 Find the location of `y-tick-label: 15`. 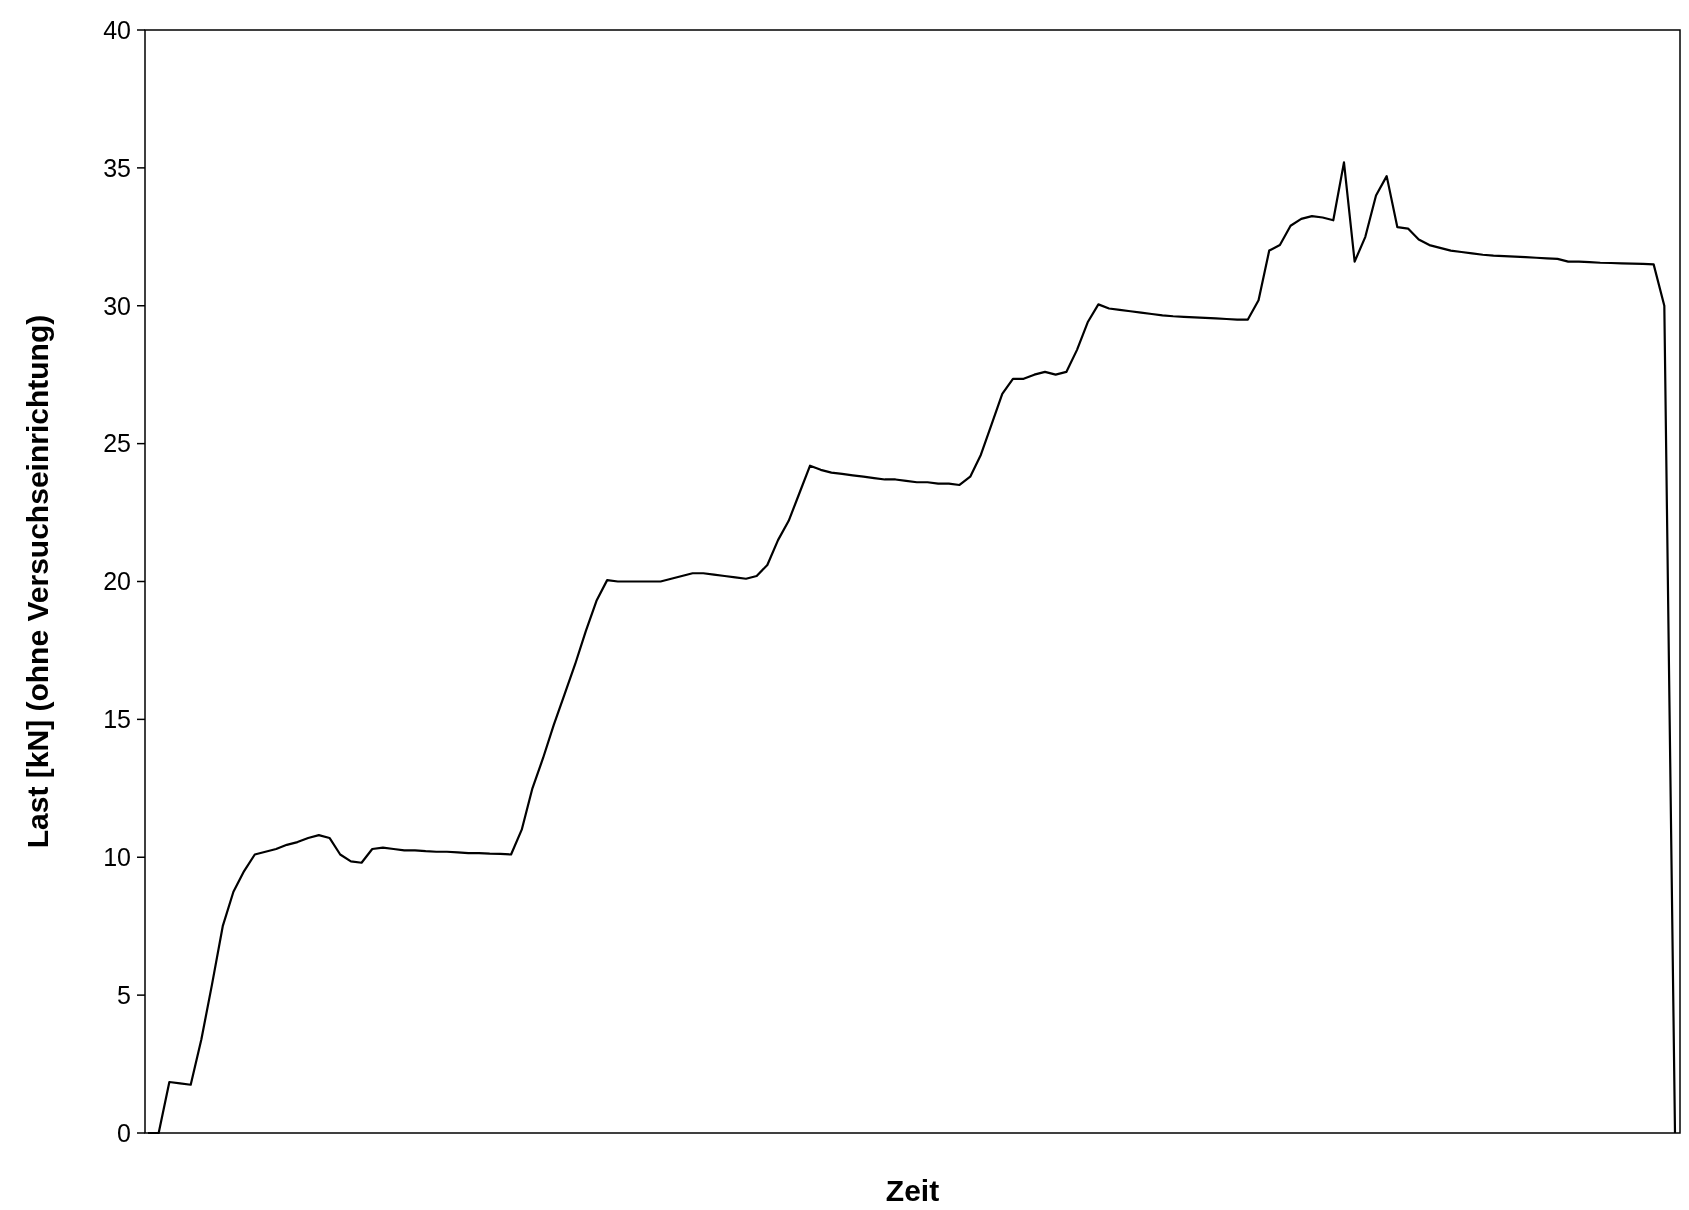

y-tick-label: 15 is located at coordinates (117, 719).